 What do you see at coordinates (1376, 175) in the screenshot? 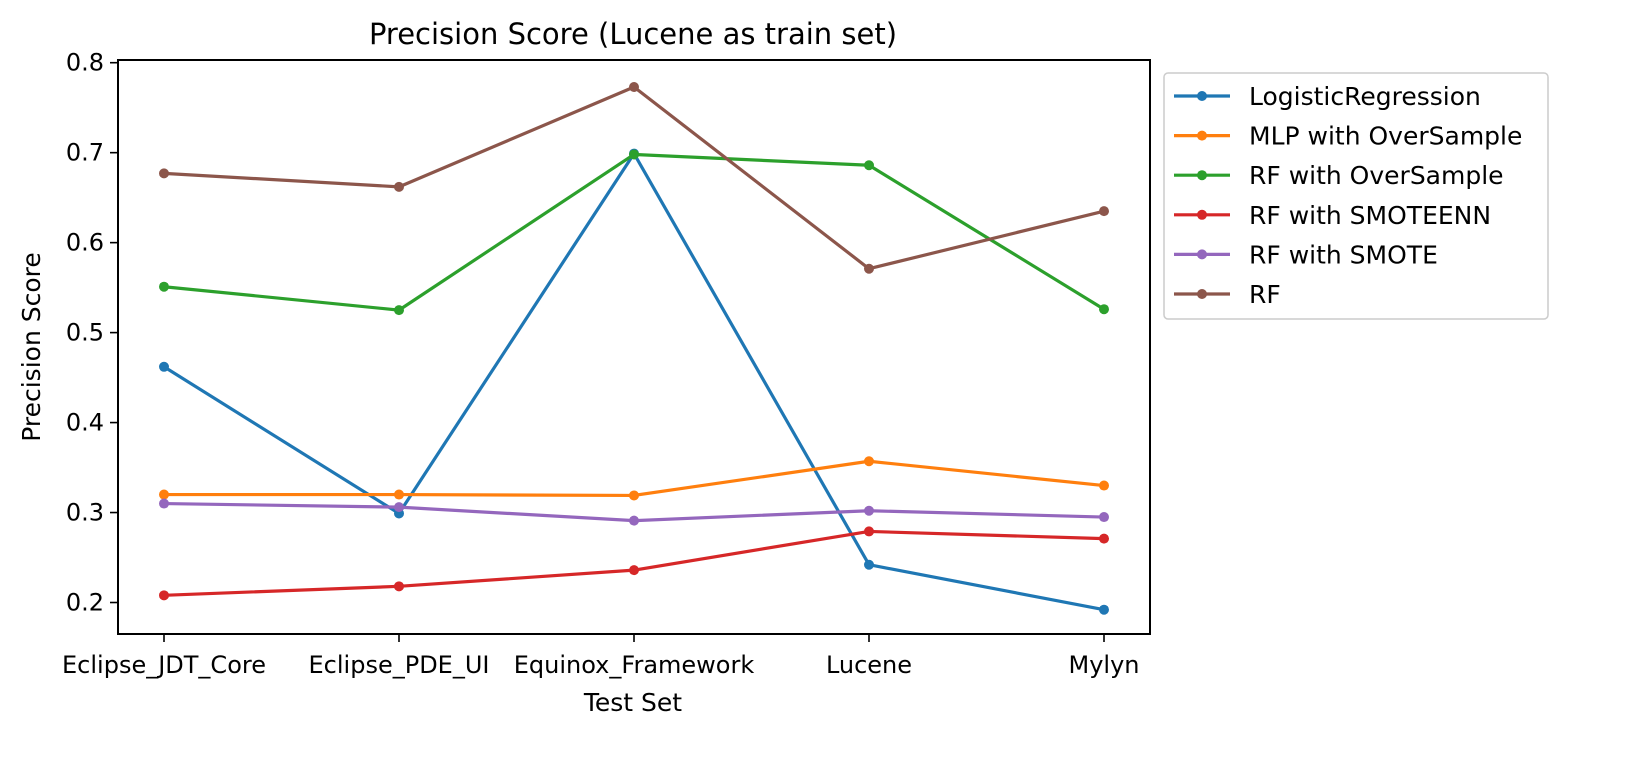
I see `legend-label: RF with OverSample` at bounding box center [1376, 175].